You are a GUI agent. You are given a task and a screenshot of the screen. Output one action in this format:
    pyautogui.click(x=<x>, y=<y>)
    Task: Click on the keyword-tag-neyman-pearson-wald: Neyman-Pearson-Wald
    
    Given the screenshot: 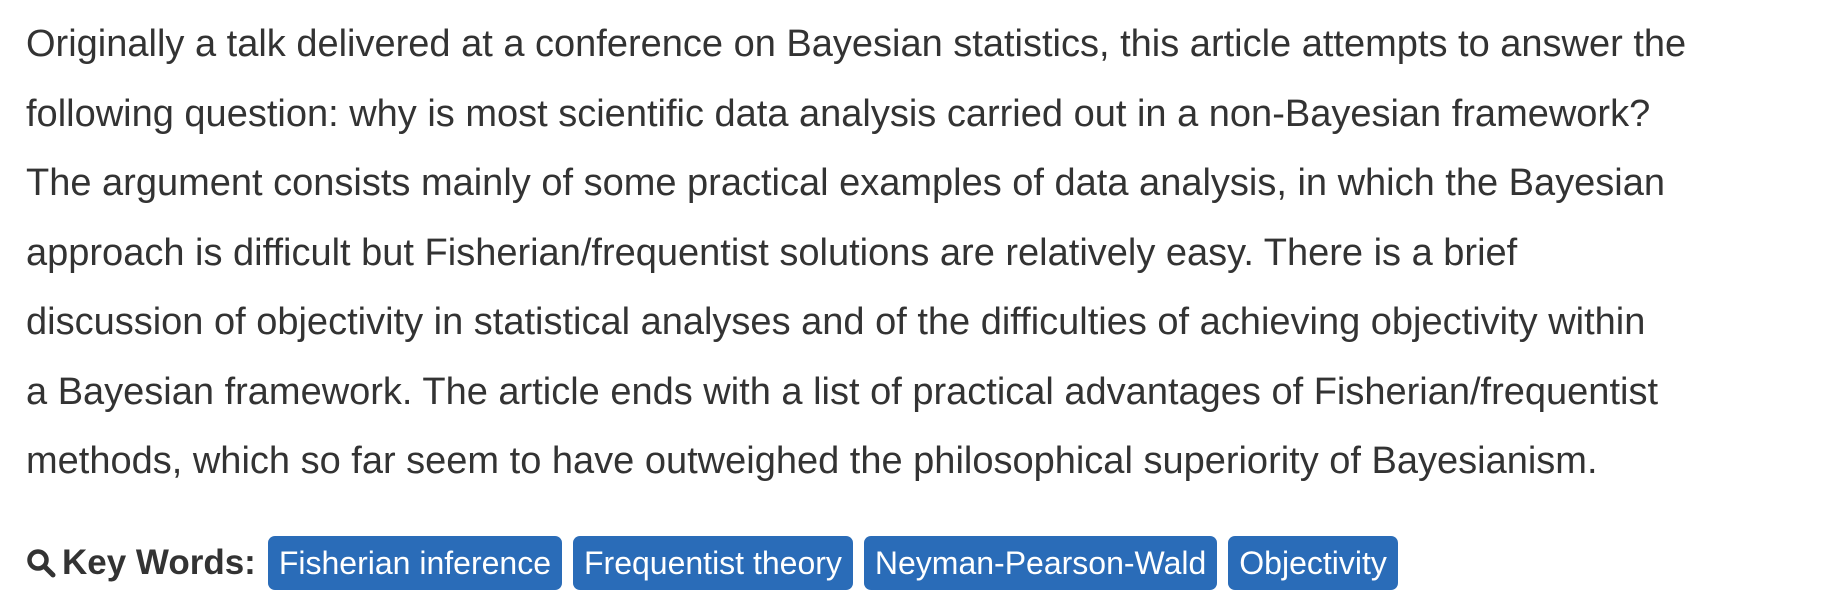 What is the action you would take?
    pyautogui.click(x=1040, y=563)
    